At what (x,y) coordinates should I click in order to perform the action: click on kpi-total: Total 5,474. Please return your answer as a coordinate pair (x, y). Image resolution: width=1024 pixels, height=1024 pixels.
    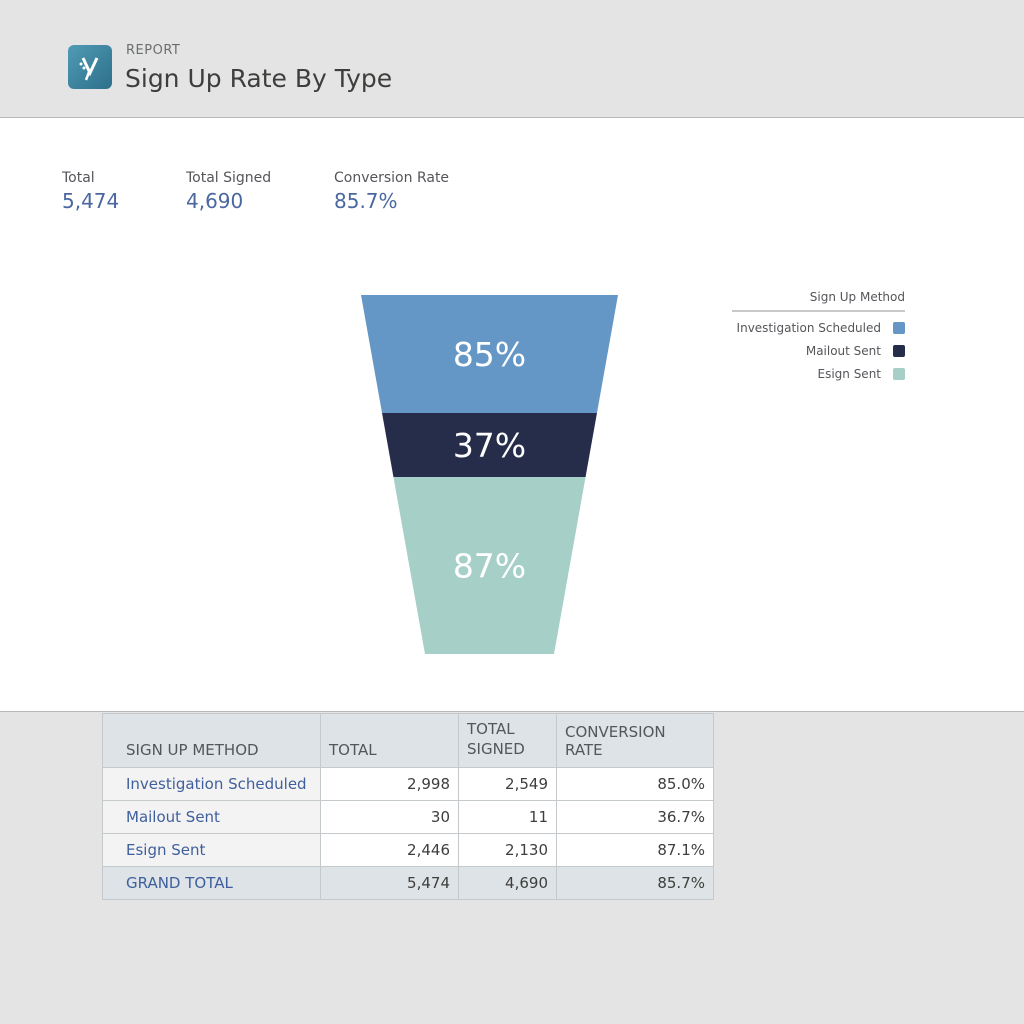
    Looking at the image, I should click on (90, 191).